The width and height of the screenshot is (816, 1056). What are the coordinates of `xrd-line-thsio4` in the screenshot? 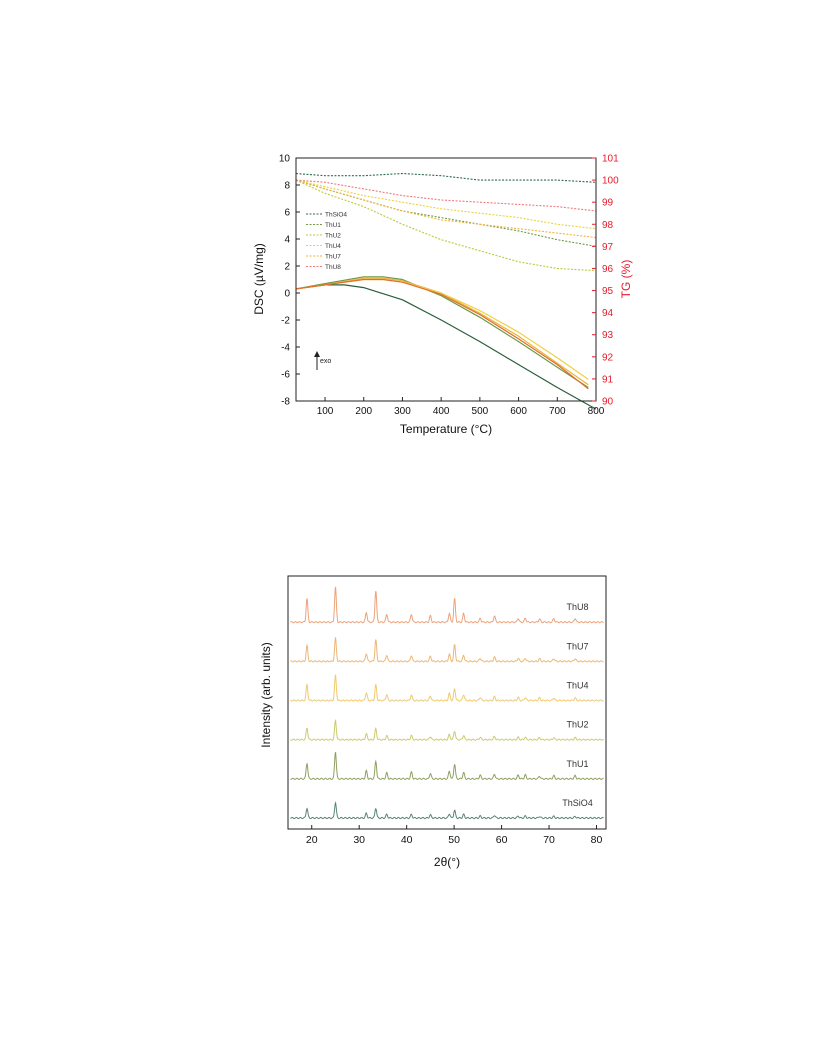 It's located at (447, 810).